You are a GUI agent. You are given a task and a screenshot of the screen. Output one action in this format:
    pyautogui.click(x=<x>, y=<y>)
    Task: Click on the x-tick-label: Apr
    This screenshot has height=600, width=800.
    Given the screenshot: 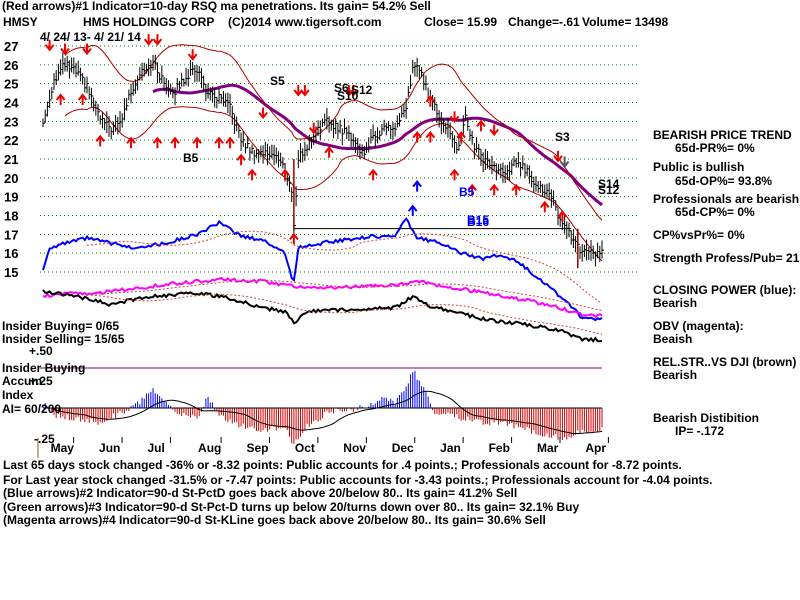 What is the action you would take?
    pyautogui.click(x=595, y=448)
    